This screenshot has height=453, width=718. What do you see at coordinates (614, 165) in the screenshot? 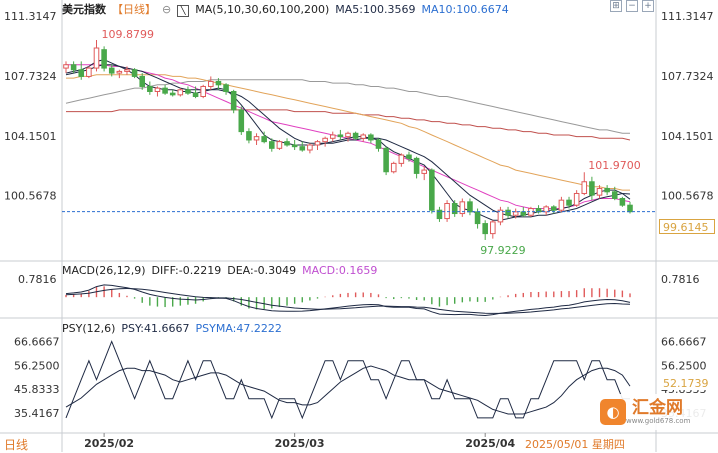
I see `recent-high-annotation: 101.9700` at bounding box center [614, 165].